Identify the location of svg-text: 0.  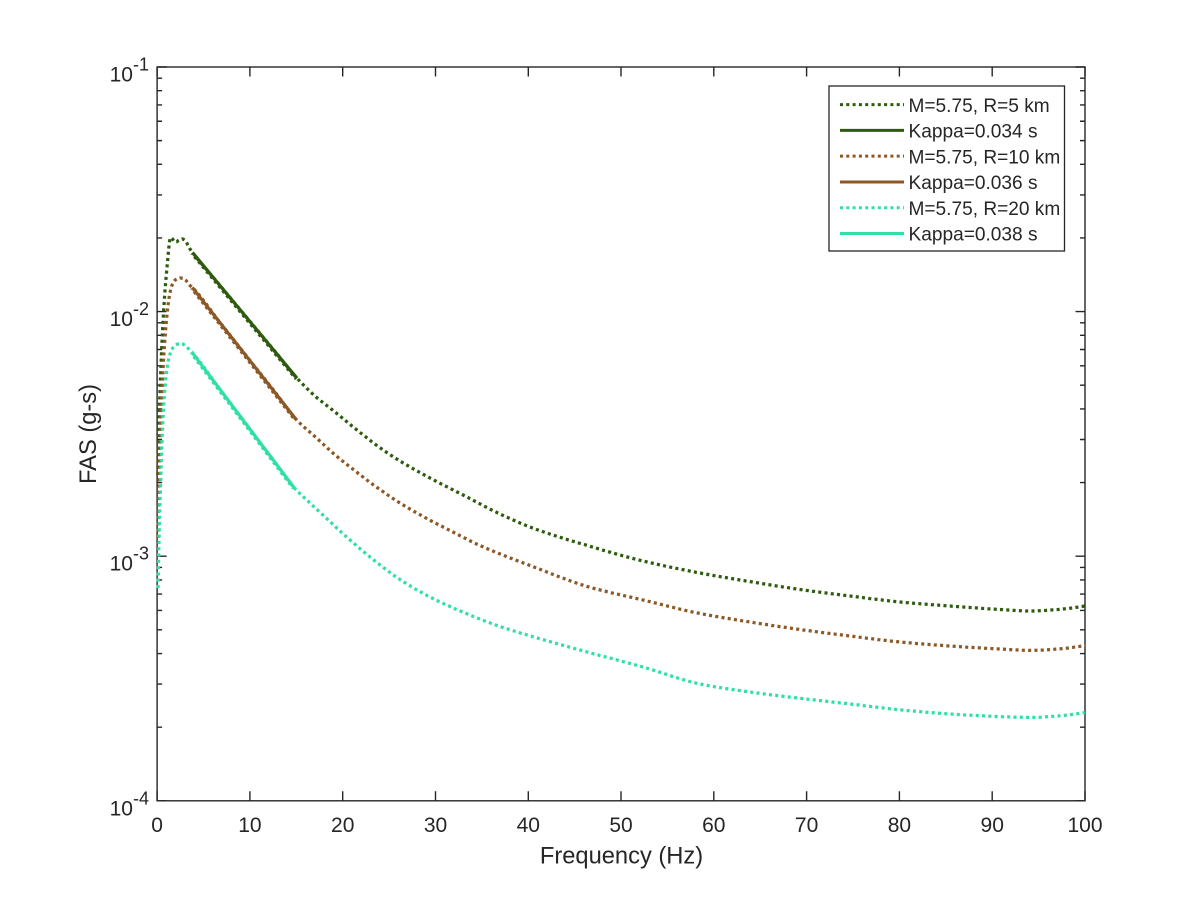
(157, 825).